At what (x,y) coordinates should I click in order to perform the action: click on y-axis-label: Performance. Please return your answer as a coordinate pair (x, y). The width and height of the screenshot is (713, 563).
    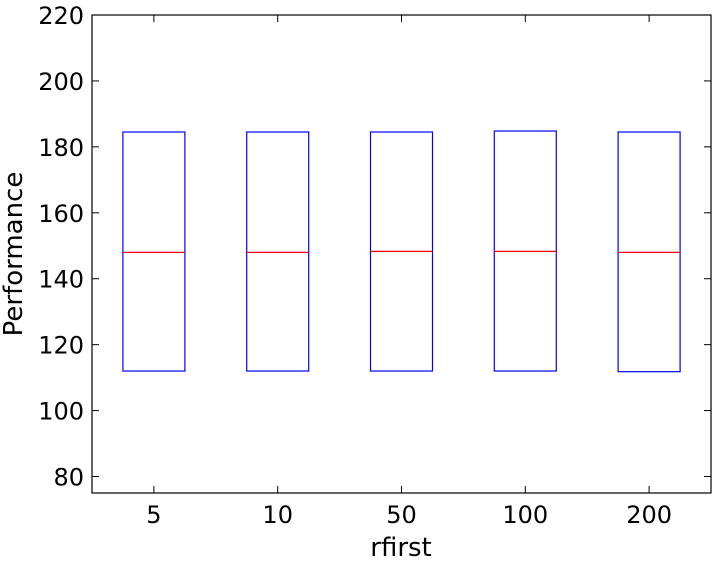
    Looking at the image, I should click on (14, 254).